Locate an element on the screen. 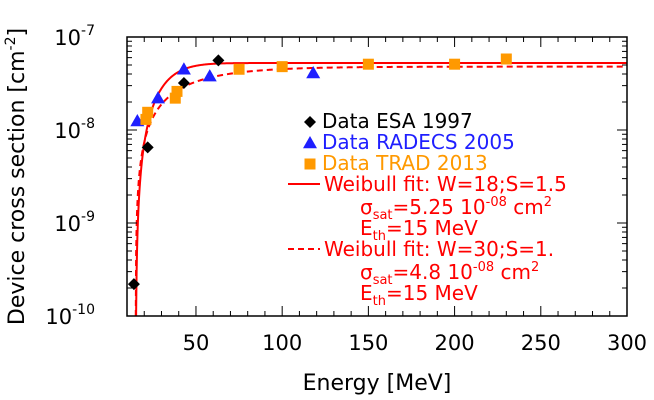  y-tick-label: 10⁻⁹ is located at coordinates (74, 222).